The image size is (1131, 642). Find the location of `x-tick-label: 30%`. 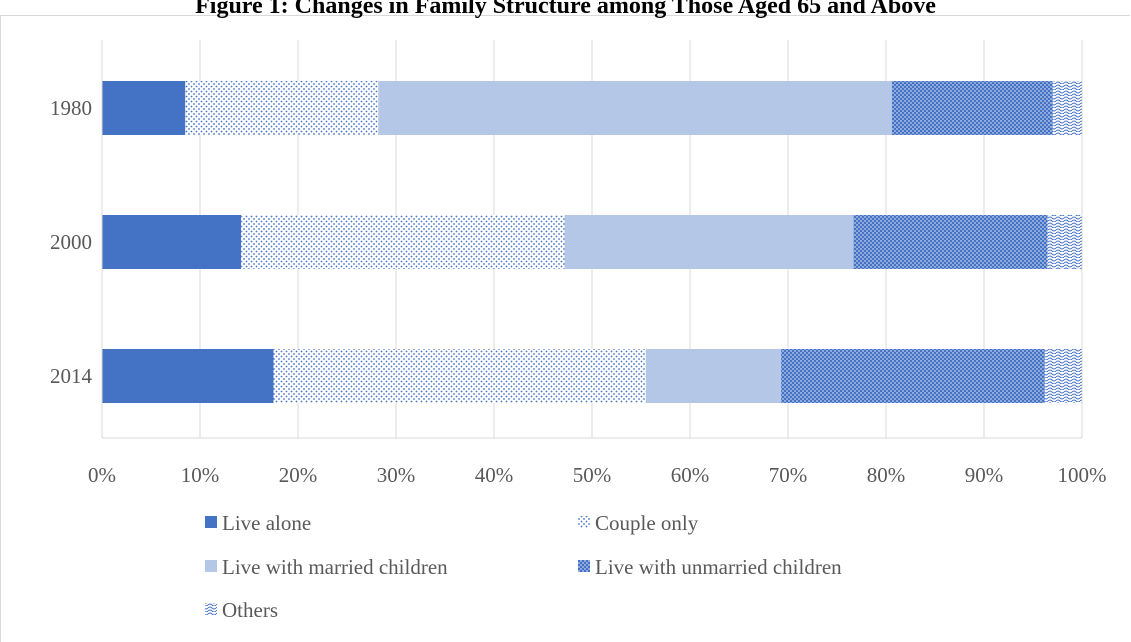

x-tick-label: 30% is located at coordinates (396, 475).